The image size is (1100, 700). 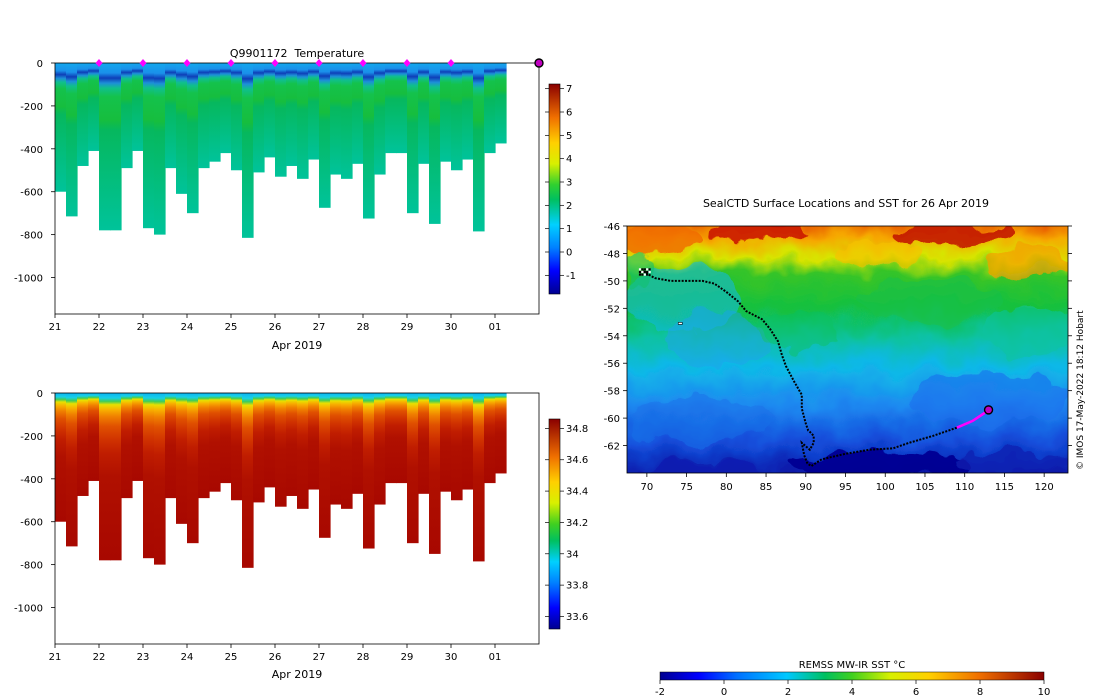 What do you see at coordinates (1004, 487) in the screenshot?
I see `map-lon-tick-label: 115` at bounding box center [1004, 487].